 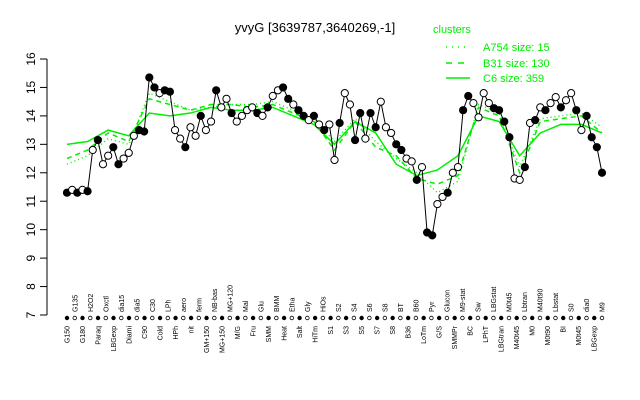 I want to click on x-label: HiTm, so click(x=316, y=334).